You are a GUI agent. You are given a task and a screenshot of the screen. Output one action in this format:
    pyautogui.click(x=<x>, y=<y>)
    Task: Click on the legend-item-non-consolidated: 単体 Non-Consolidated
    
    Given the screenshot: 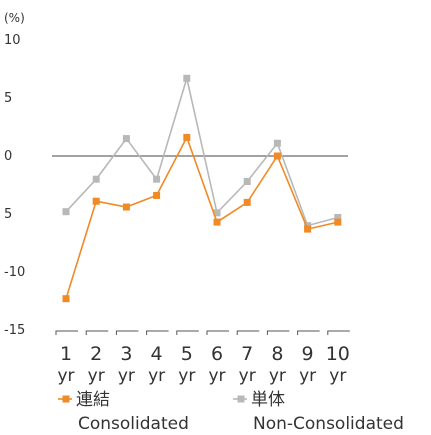 What is the action you would take?
    pyautogui.click(x=318, y=412)
    